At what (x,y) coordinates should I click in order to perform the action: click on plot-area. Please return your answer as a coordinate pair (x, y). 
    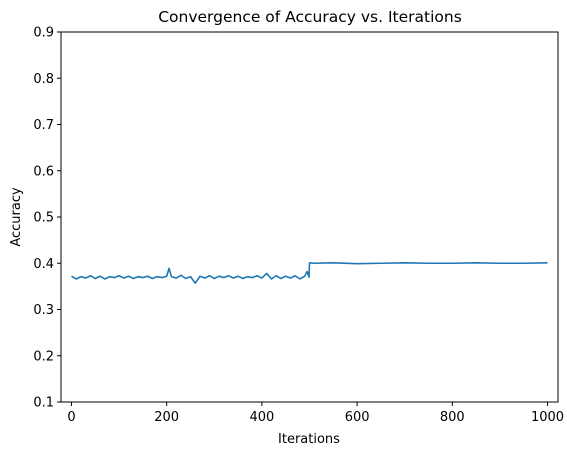
    Looking at the image, I should click on (309, 272).